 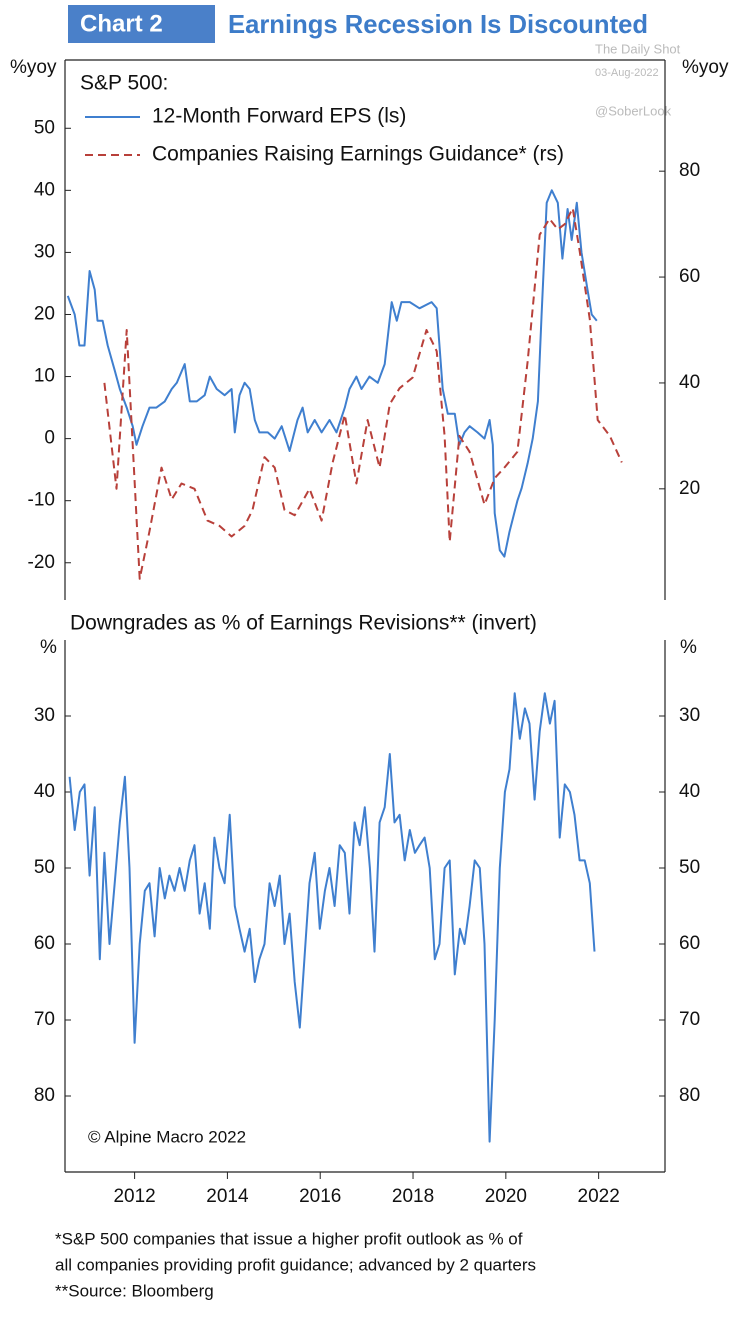 What do you see at coordinates (320, 1196) in the screenshot?
I see `x-tick-label: 2016` at bounding box center [320, 1196].